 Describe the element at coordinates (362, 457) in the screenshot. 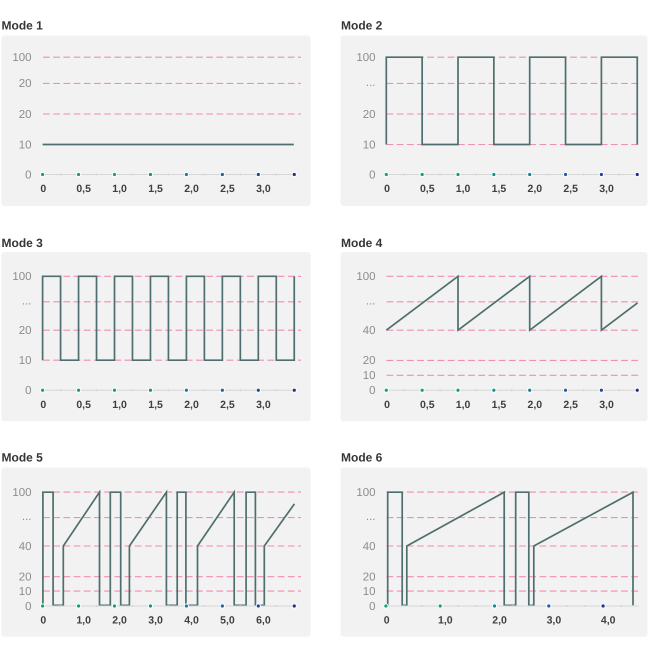

I see `svg-text: Mode 6` at that location.